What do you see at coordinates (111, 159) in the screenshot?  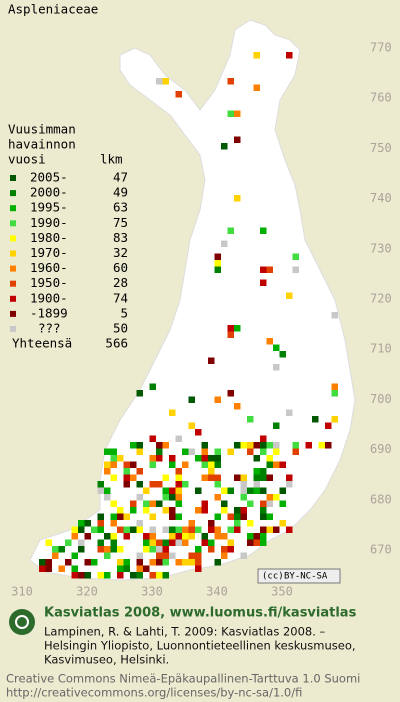 I see `legend-count-heading: lkm` at bounding box center [111, 159].